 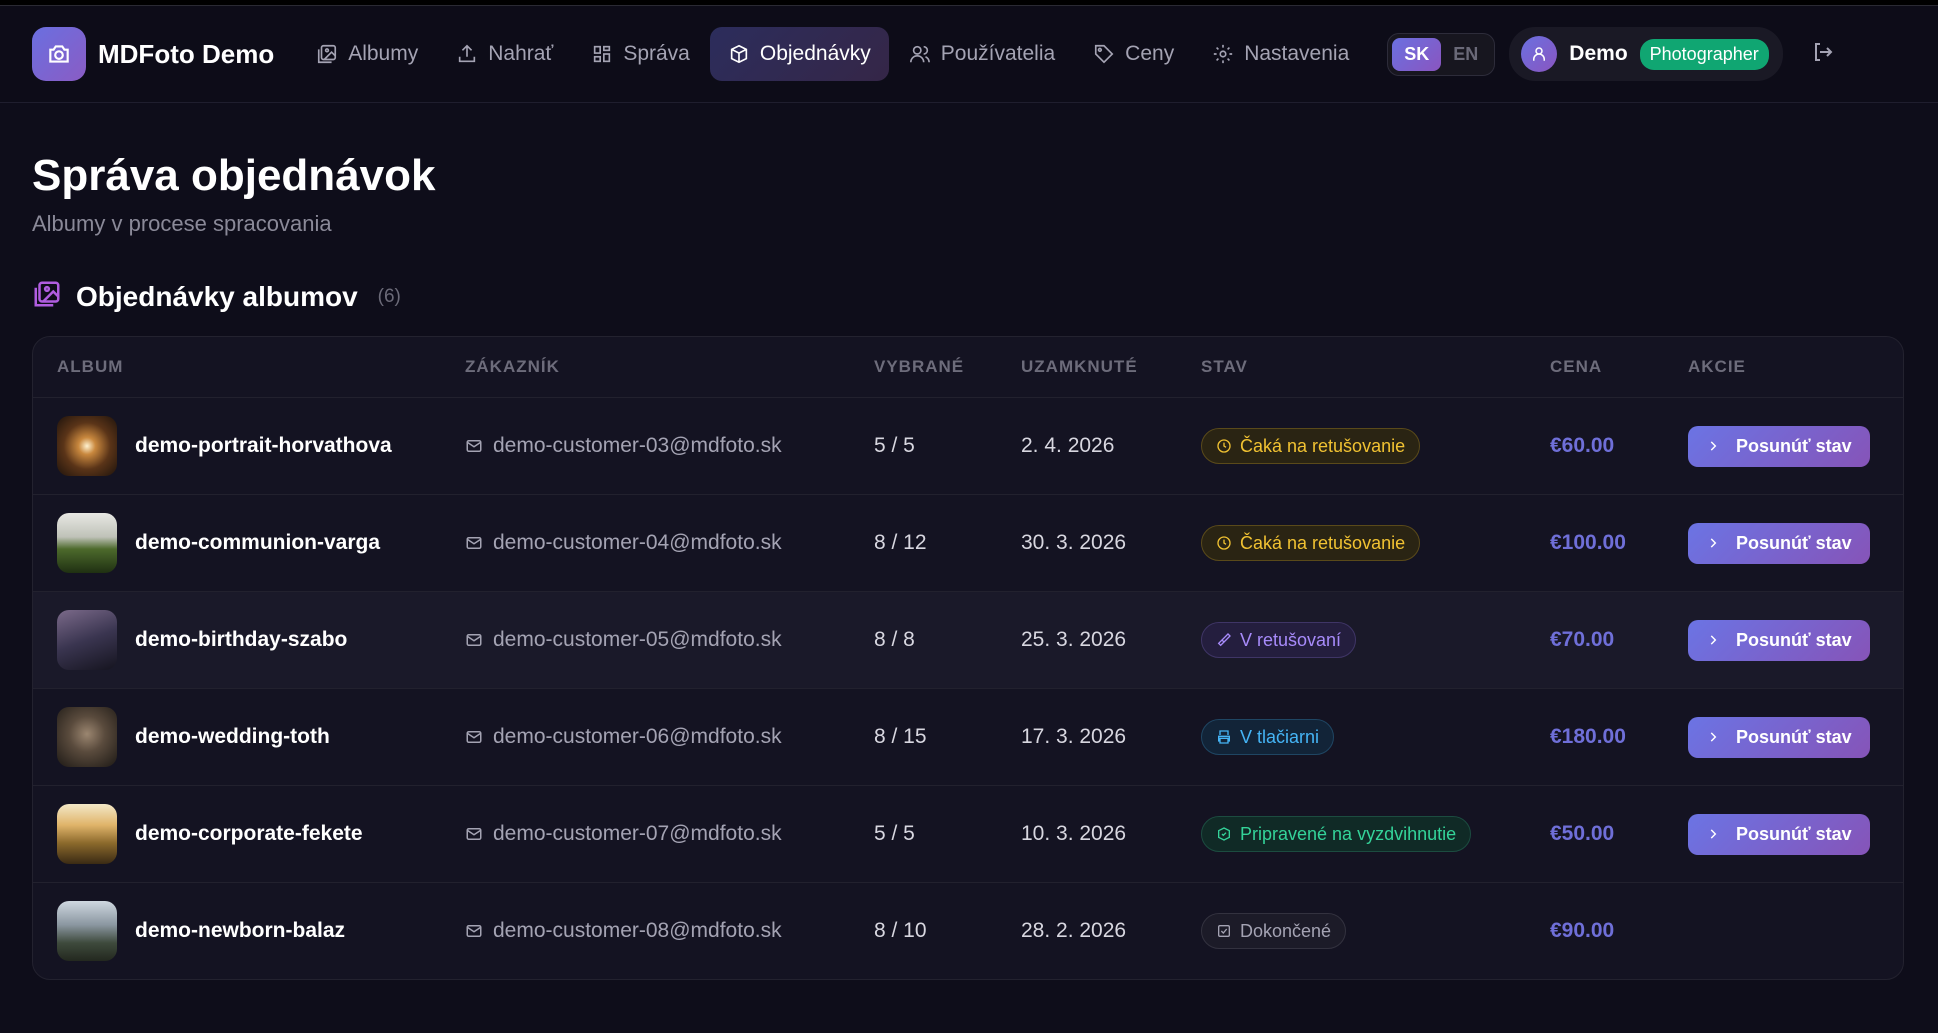 I want to click on locked-date: 30. 3. 2026, so click(x=1074, y=542).